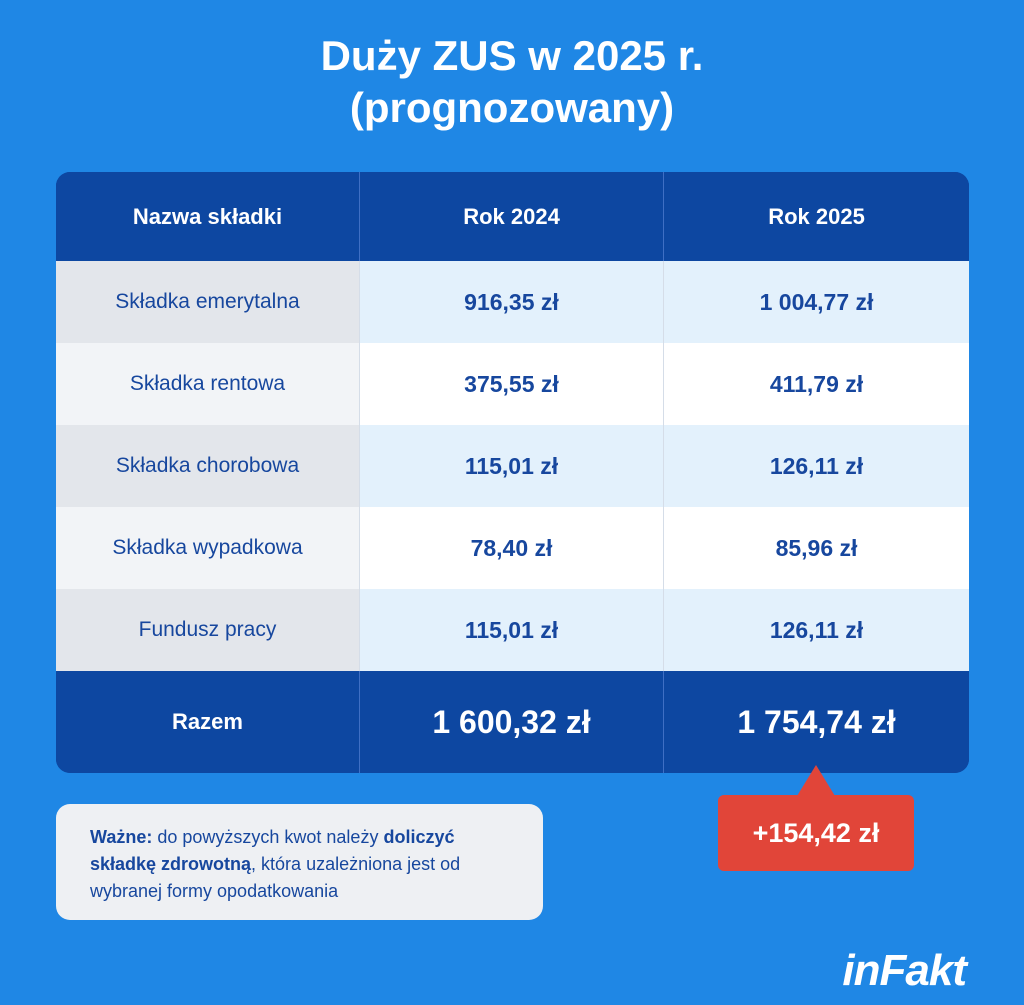 The width and height of the screenshot is (1024, 1005). What do you see at coordinates (816, 216) in the screenshot?
I see `header-cell-2025: Rok 2025` at bounding box center [816, 216].